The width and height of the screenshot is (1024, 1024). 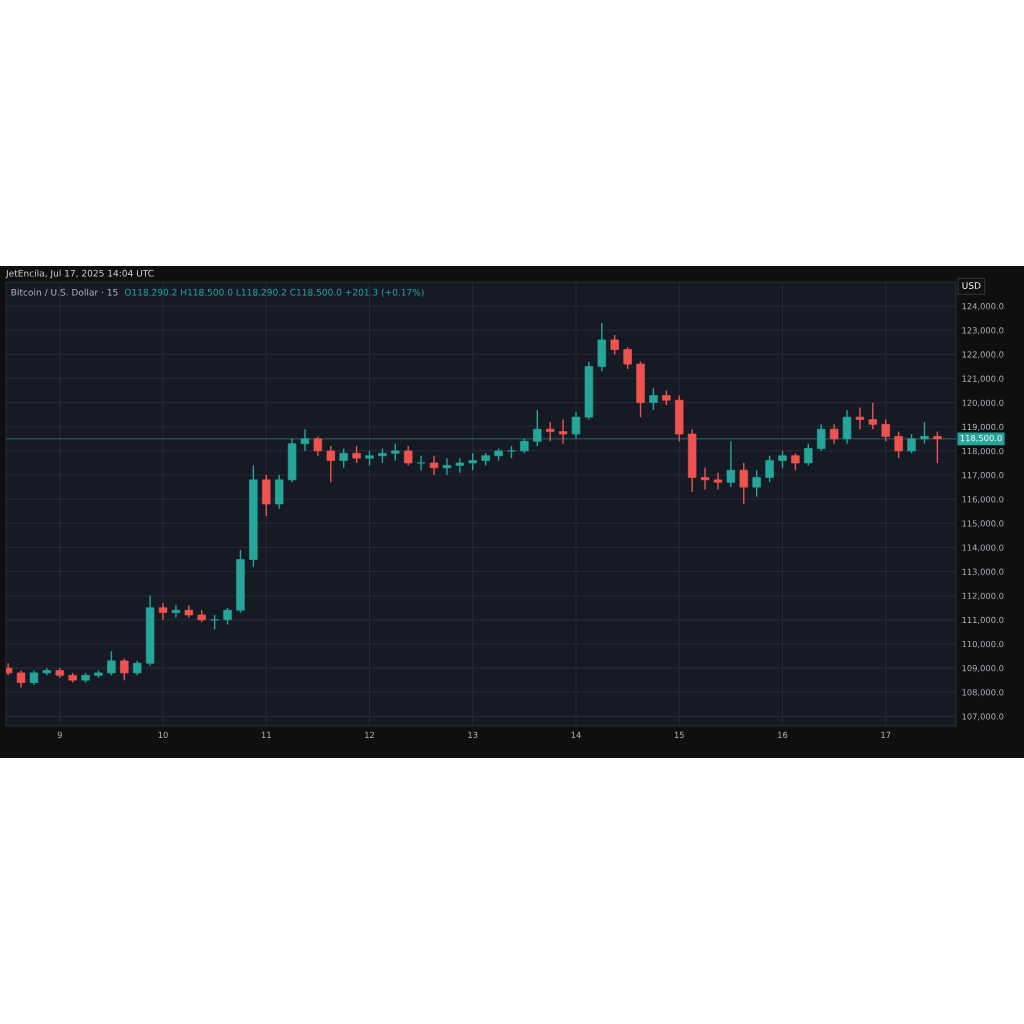 I want to click on y-tick-label: 120,000.0, so click(x=983, y=403).